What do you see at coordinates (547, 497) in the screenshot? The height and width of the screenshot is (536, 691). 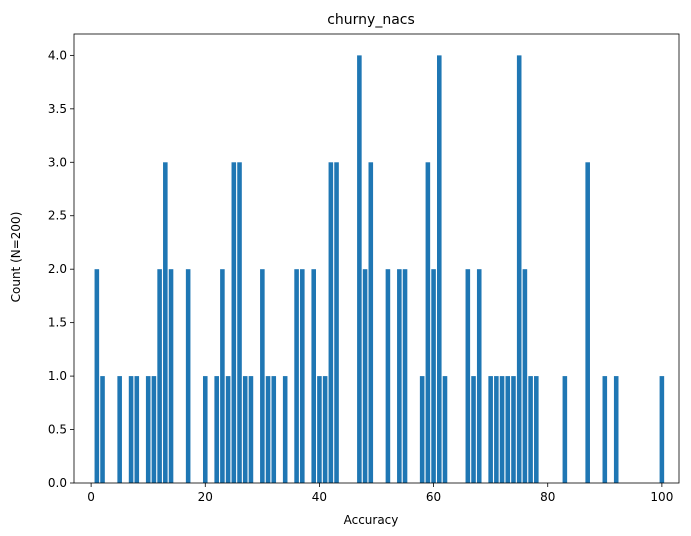 I see `x-tick-label: 80` at bounding box center [547, 497].